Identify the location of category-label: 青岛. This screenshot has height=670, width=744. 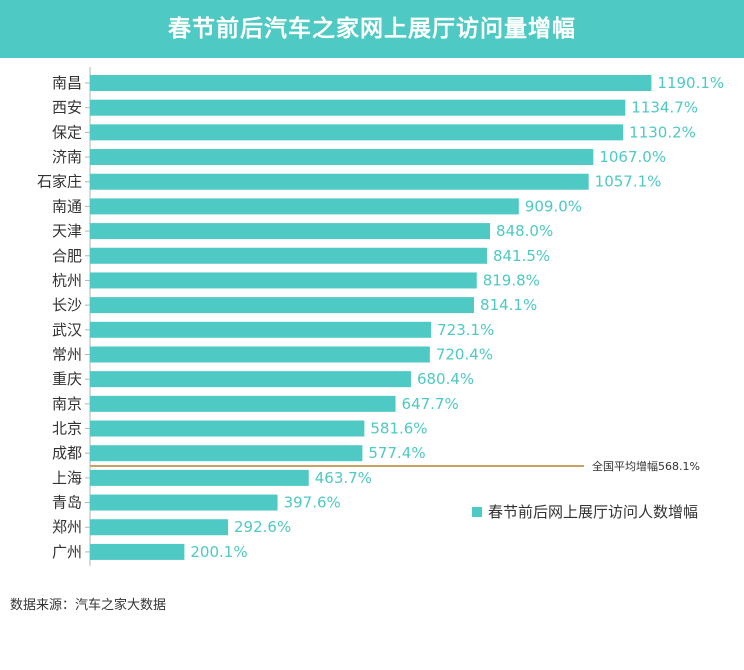
(67, 503).